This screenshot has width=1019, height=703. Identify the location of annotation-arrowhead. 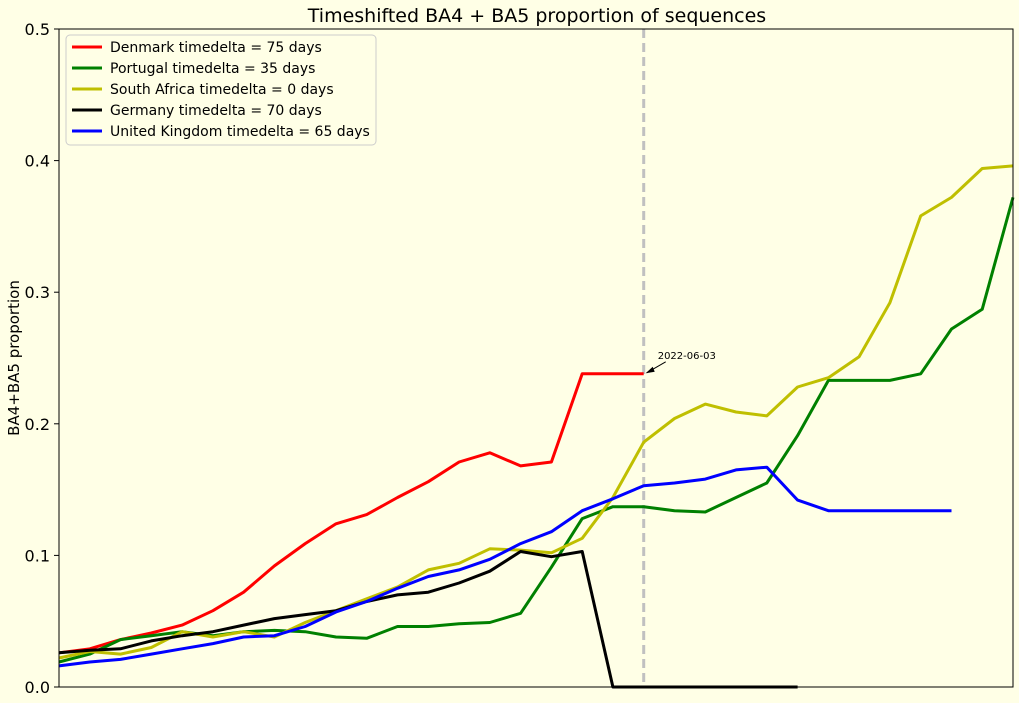
(650, 370).